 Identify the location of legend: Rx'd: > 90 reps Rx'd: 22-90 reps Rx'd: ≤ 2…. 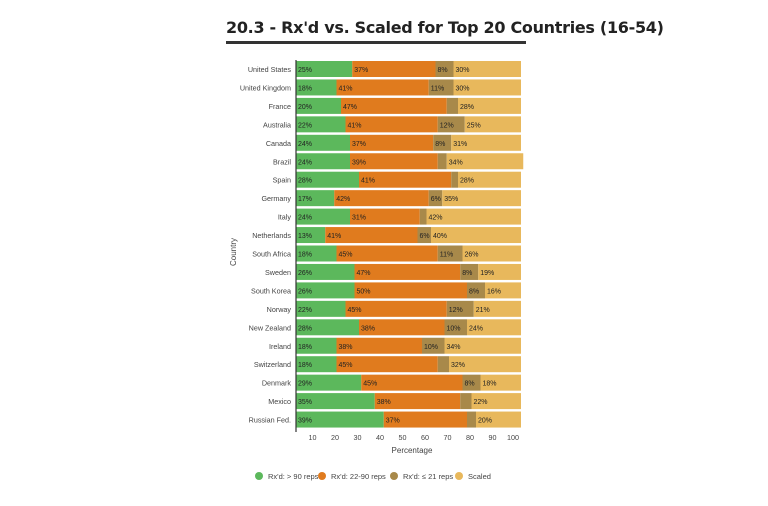
(373, 476).